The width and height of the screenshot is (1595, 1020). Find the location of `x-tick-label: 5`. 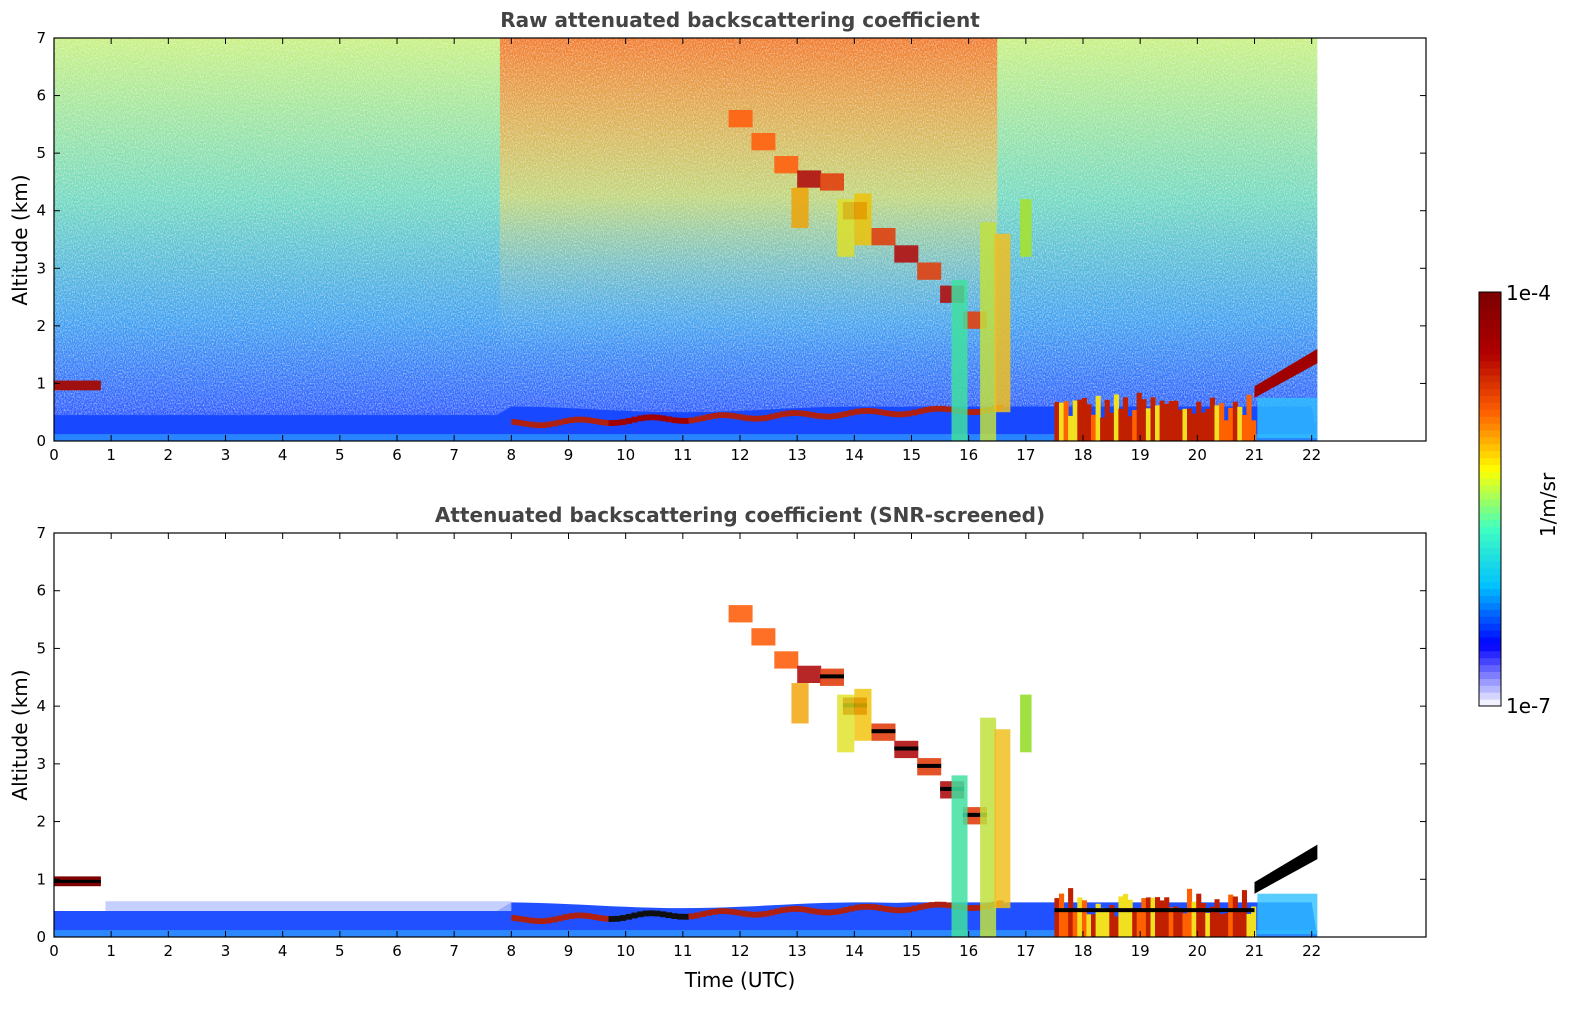

x-tick-label: 5 is located at coordinates (340, 951).